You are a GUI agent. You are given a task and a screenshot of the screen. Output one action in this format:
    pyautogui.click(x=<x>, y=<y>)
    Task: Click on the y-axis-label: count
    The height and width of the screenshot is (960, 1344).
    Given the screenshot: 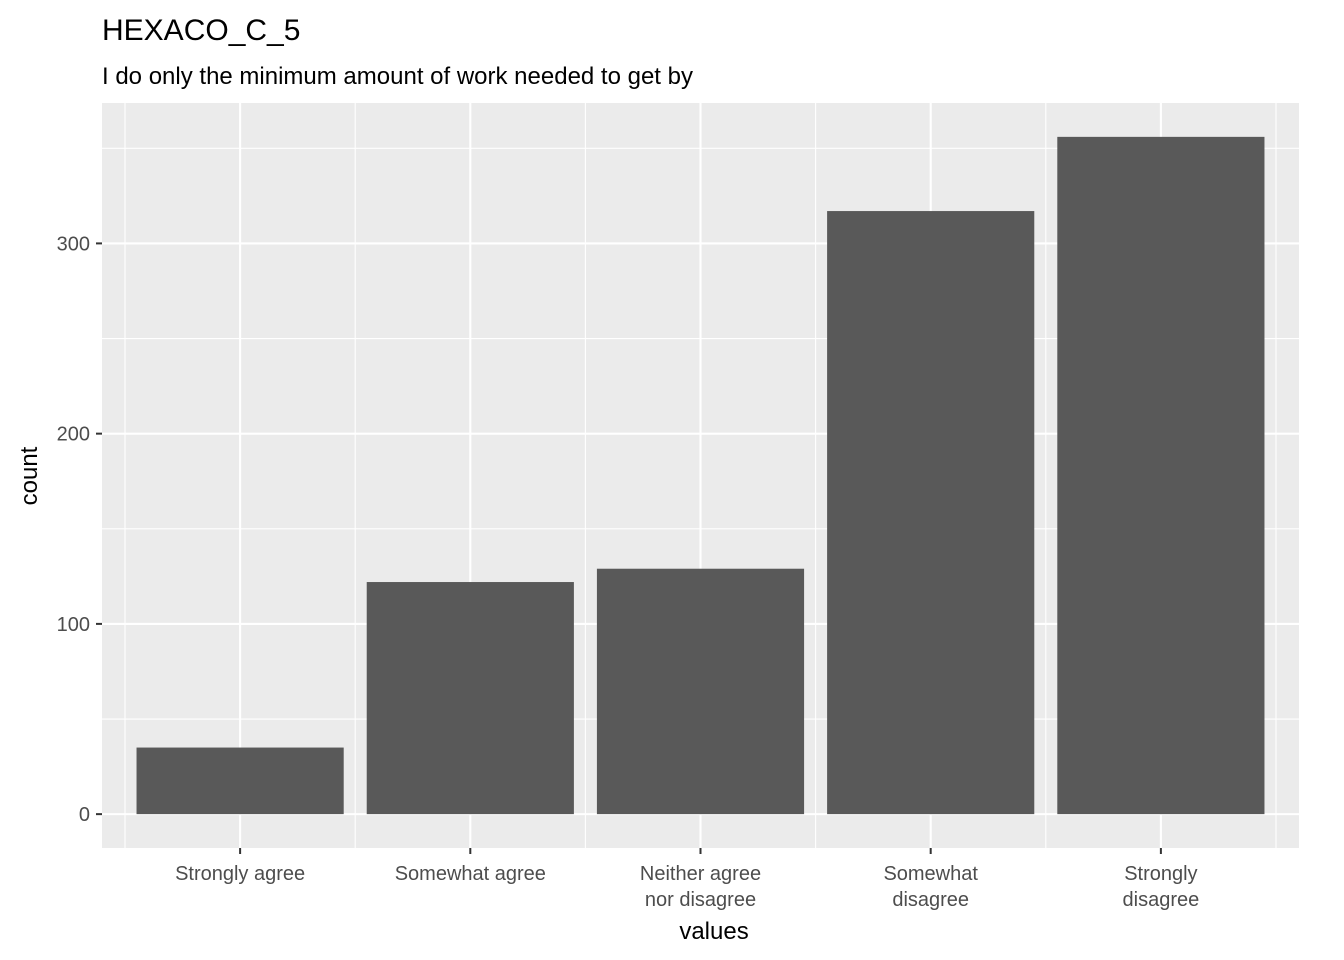 What is the action you would take?
    pyautogui.click(x=29, y=475)
    